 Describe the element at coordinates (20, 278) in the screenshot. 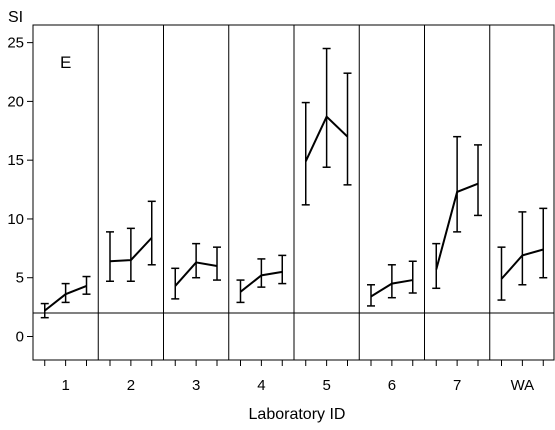

I see `y-tick-label: 5` at that location.